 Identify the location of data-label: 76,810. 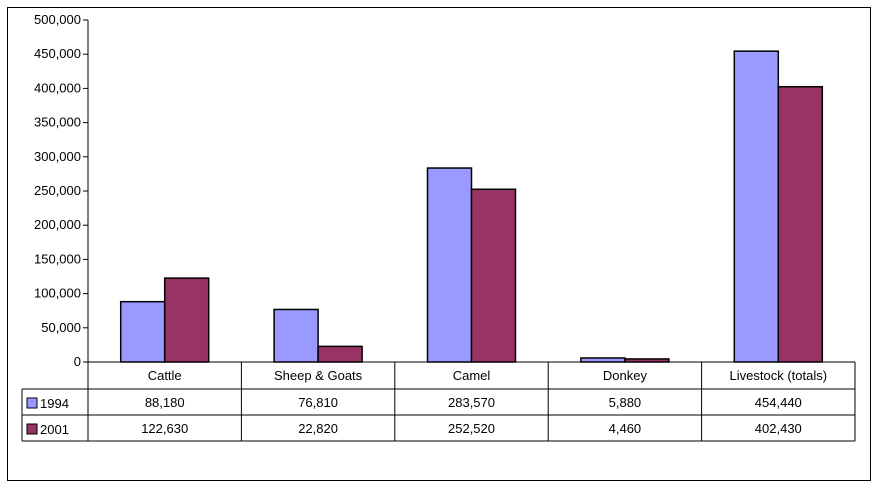
(318, 402).